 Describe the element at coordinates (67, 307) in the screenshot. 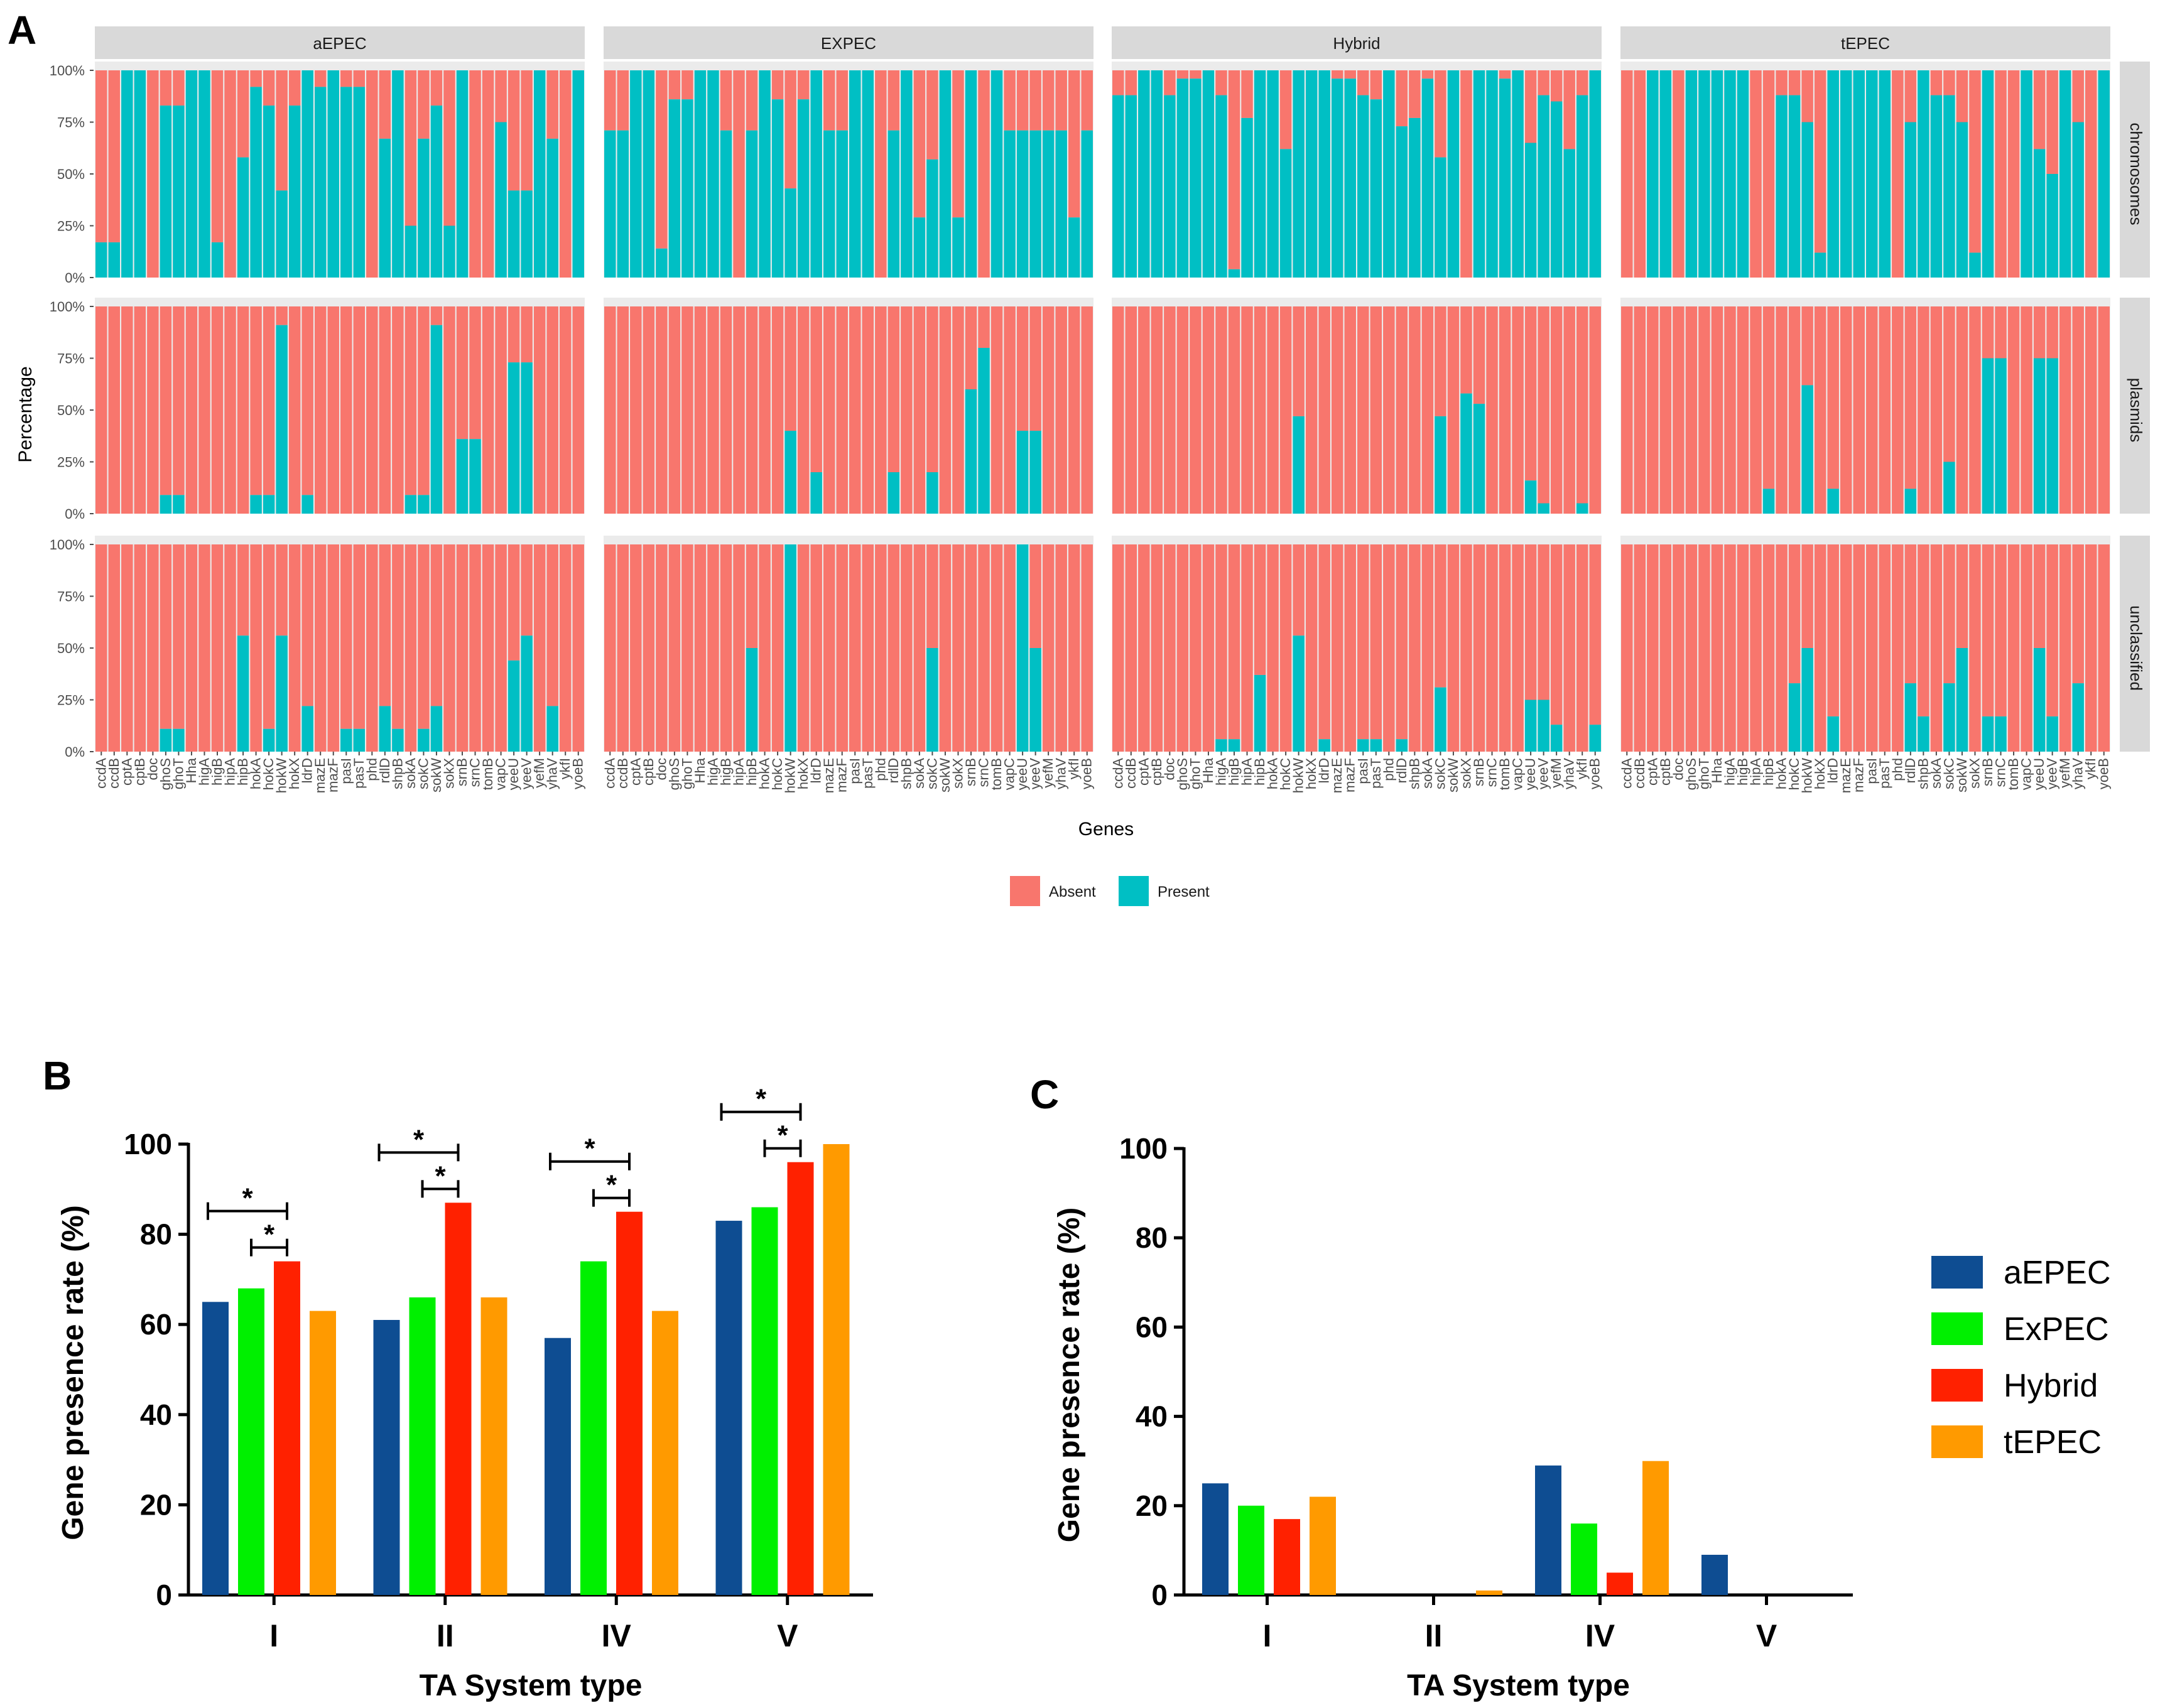

I see `y-tick-label: 100%` at that location.